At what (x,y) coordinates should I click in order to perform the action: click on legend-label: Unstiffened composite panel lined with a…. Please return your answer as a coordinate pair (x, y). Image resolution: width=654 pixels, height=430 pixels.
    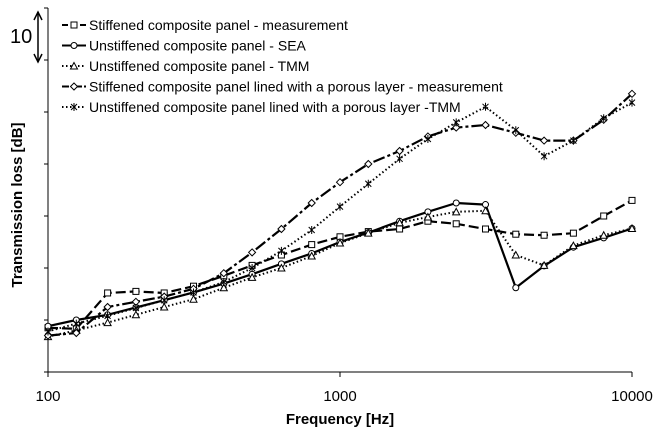
    Looking at the image, I should click on (275, 107).